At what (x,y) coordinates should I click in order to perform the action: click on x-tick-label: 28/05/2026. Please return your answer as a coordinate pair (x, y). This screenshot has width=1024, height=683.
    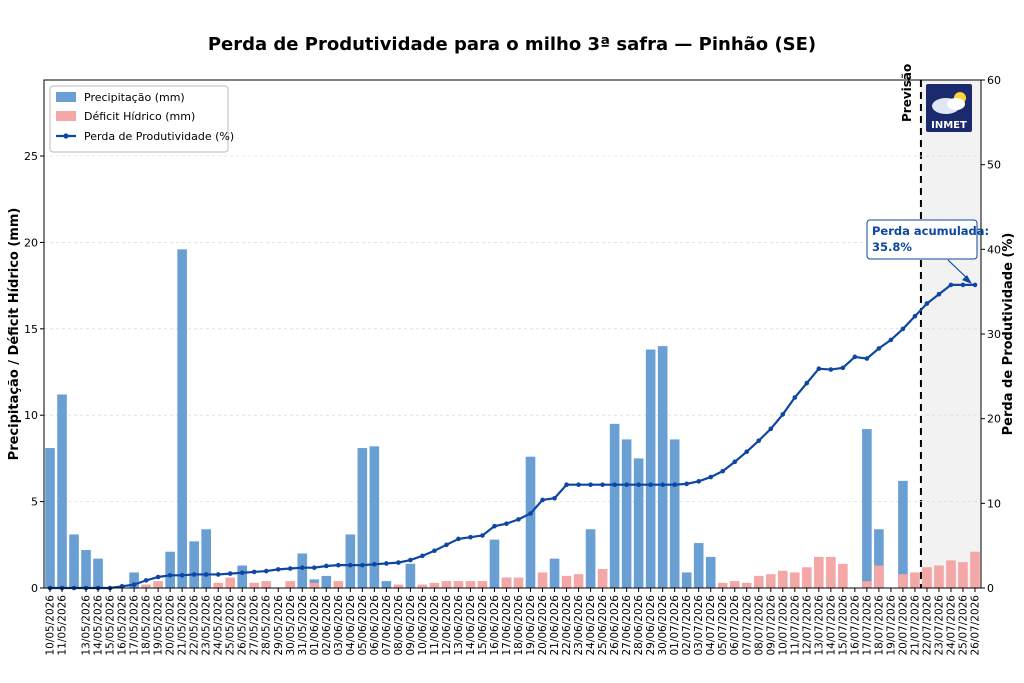
    Looking at the image, I should click on (267, 625).